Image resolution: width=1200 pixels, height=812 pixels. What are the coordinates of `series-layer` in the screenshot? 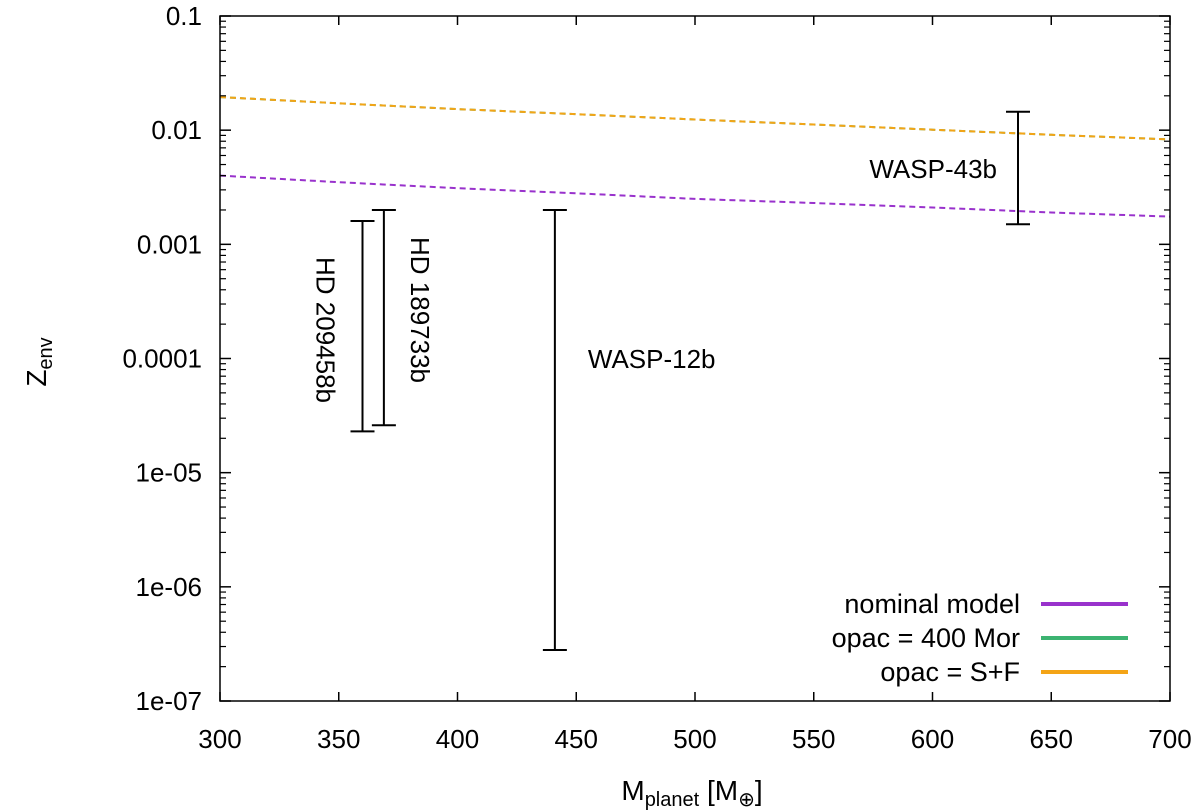 It's located at (695, 157).